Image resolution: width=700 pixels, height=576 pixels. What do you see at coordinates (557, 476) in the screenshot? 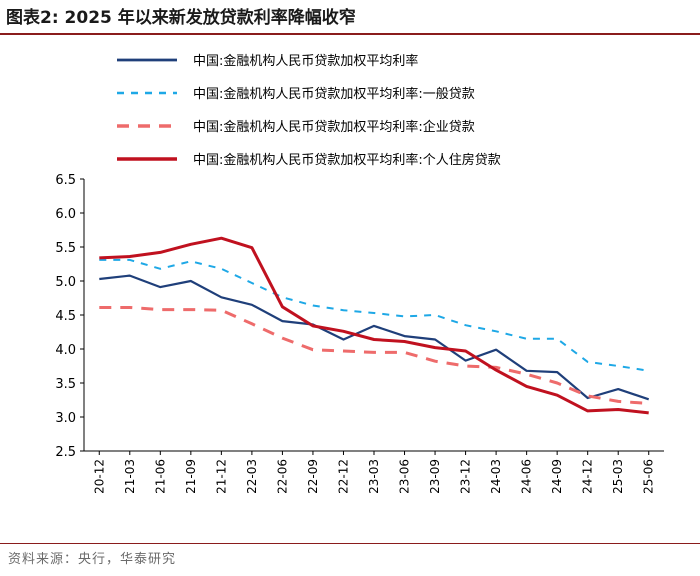
I see `x-tick-label: 24-09` at bounding box center [557, 476].